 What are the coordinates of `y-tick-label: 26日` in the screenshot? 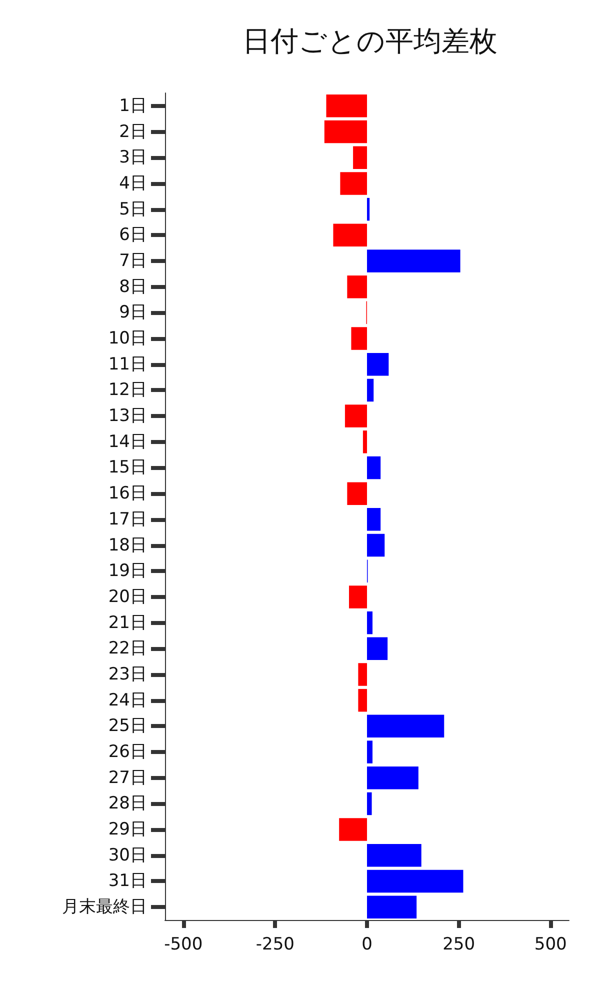 It's located at (127, 752).